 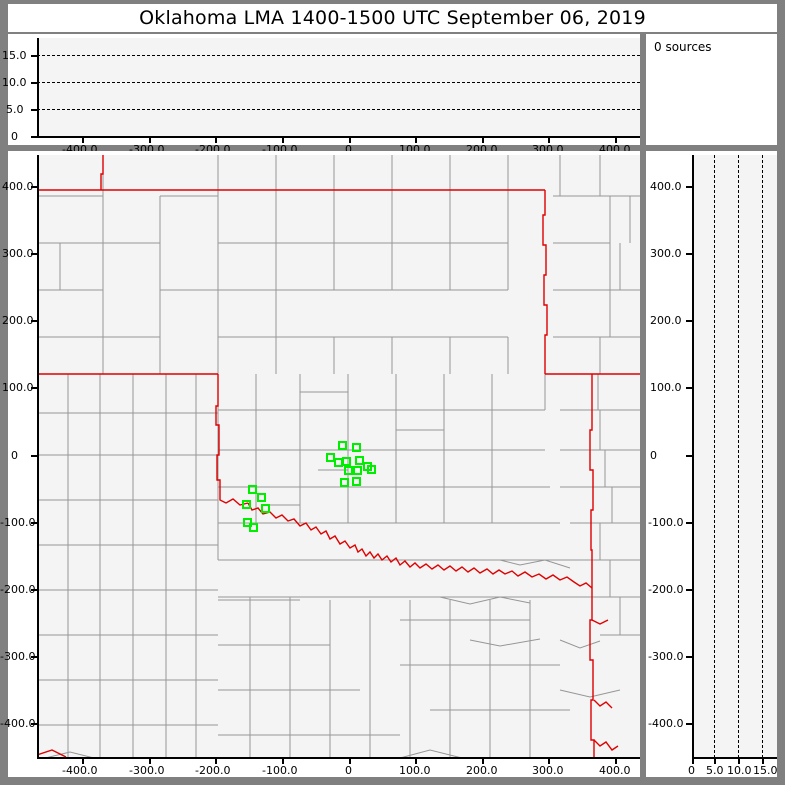 What do you see at coordinates (34, 590) in the screenshot?
I see `map-ytick--200` at bounding box center [34, 590].